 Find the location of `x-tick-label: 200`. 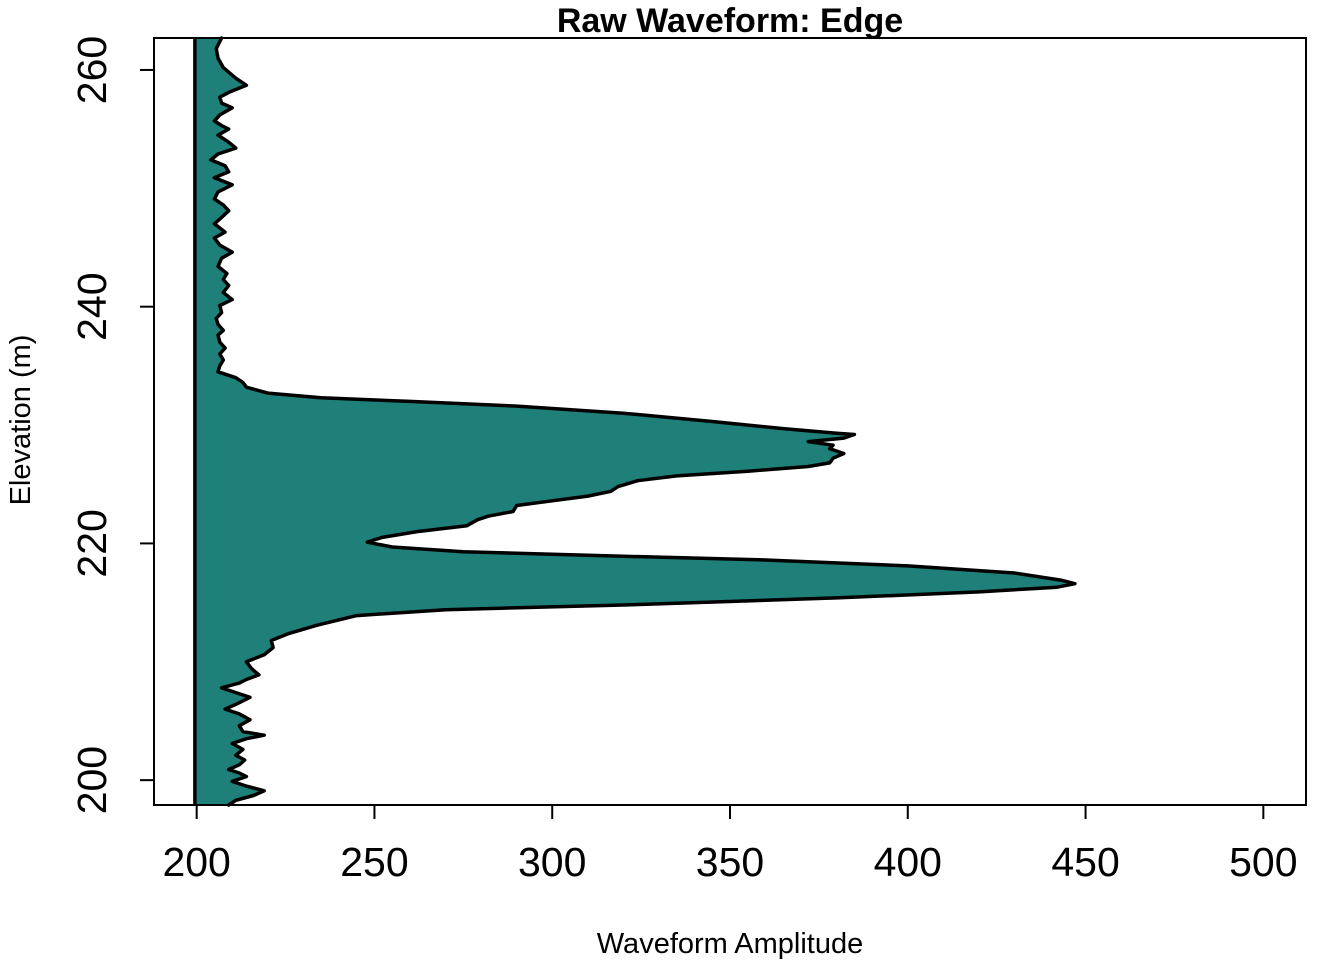

x-tick-label: 200 is located at coordinates (196, 862).